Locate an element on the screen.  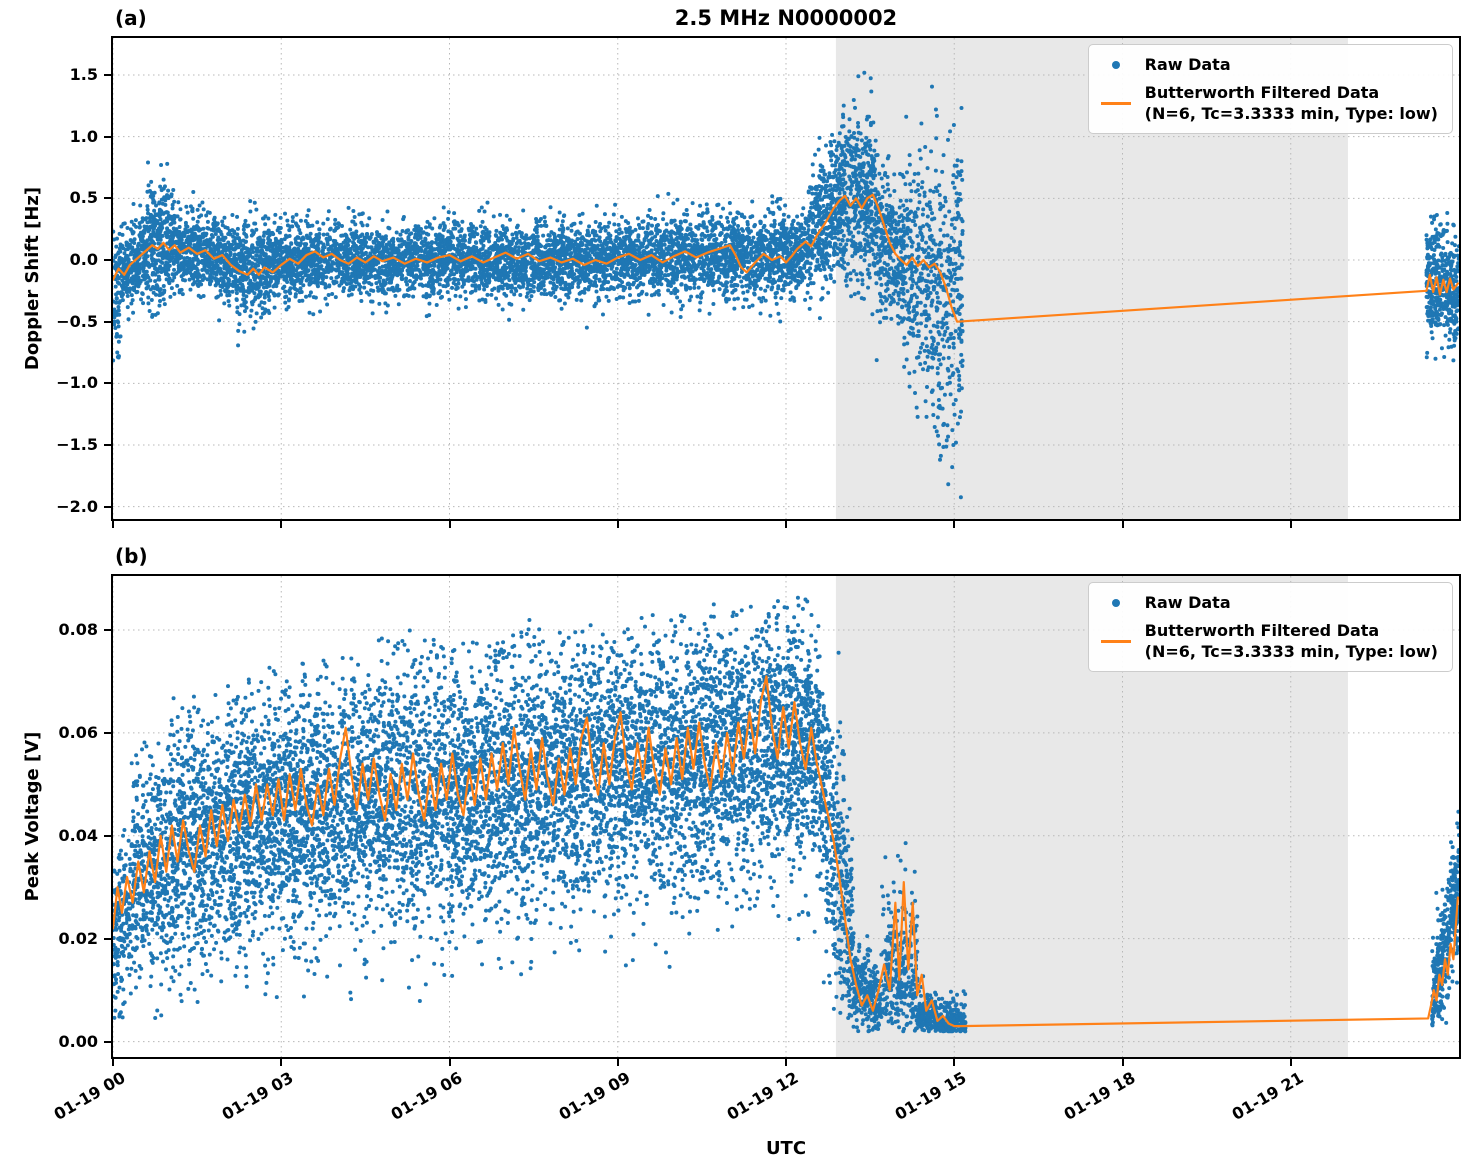
y-axis-label-doppler: Doppler Shift [Hz] is located at coordinates (32, 278).